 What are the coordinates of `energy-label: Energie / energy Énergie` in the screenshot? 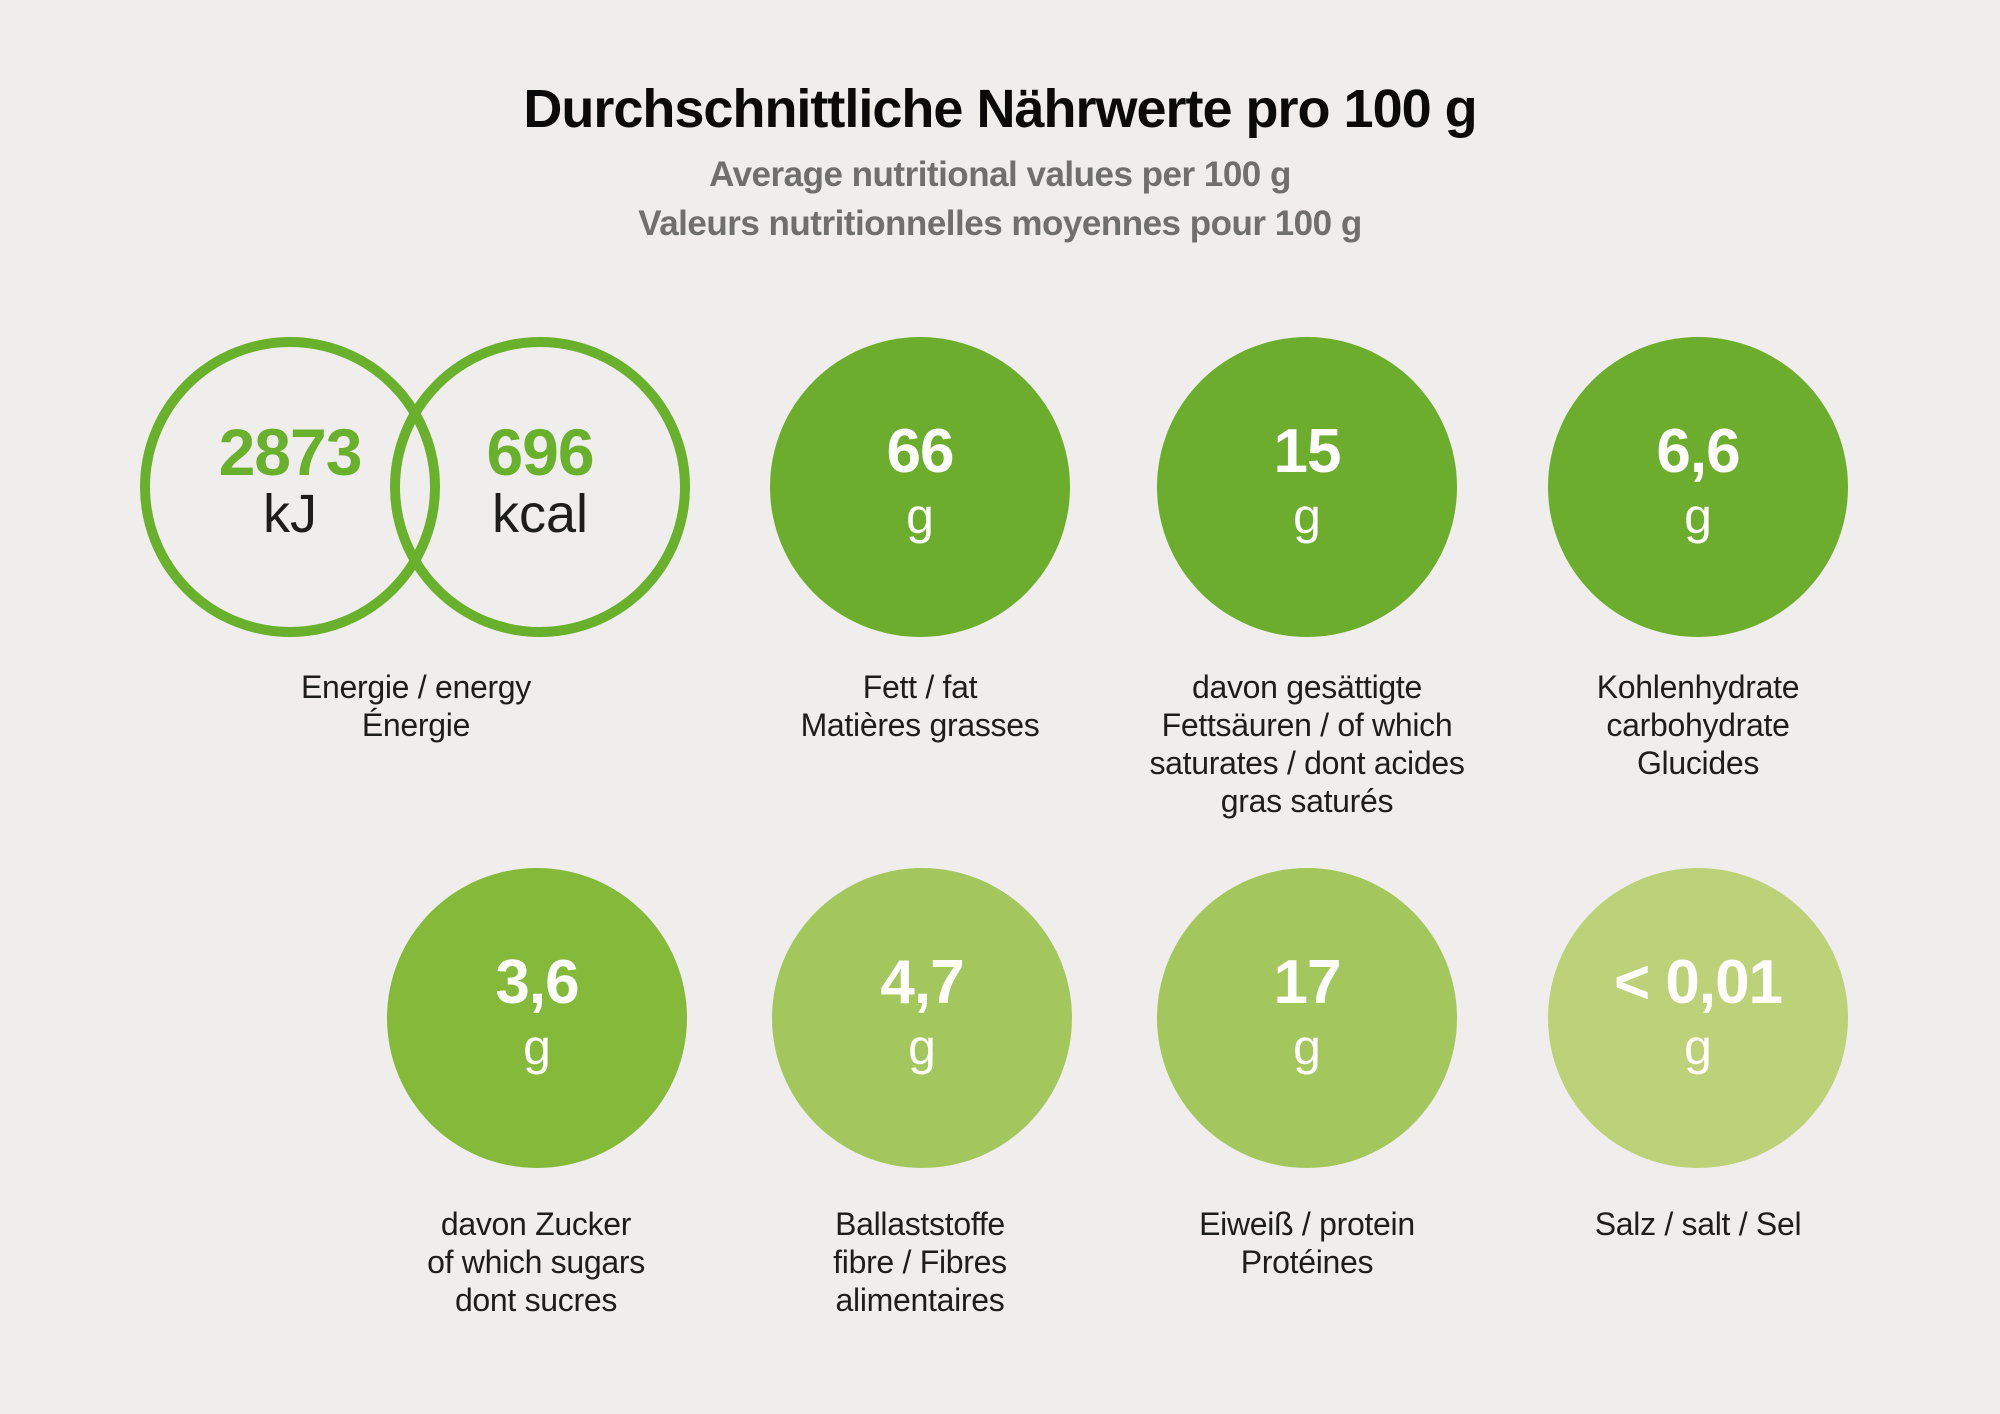 It's located at (415, 706).